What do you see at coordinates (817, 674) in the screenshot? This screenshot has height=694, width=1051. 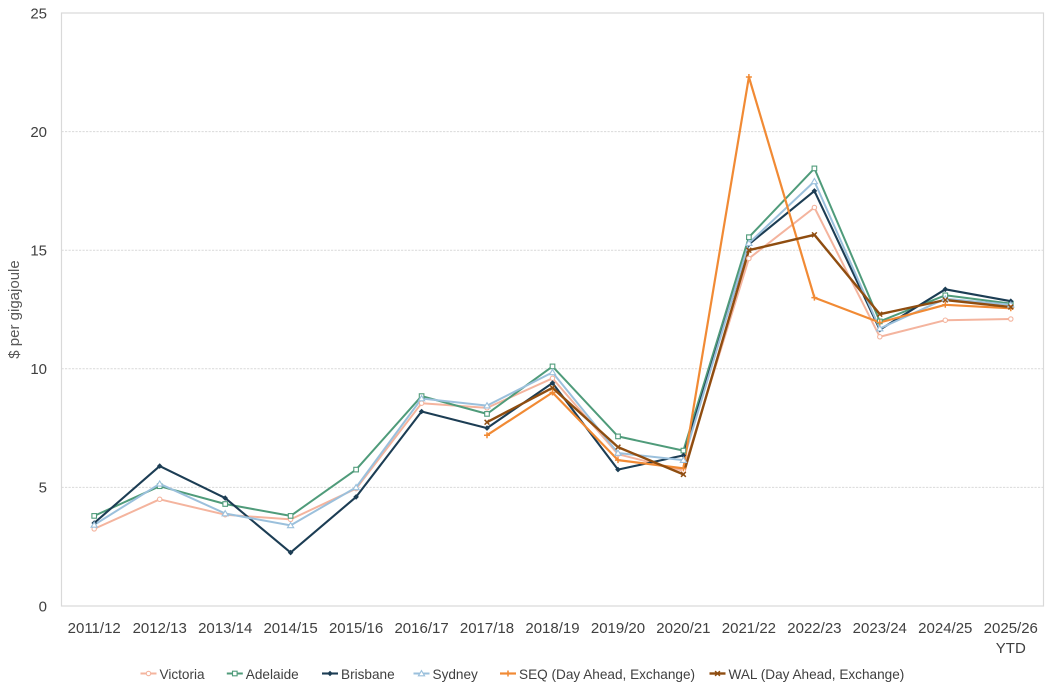 I see `svg-text: WAL (Day Ahead, Exchange)` at bounding box center [817, 674].